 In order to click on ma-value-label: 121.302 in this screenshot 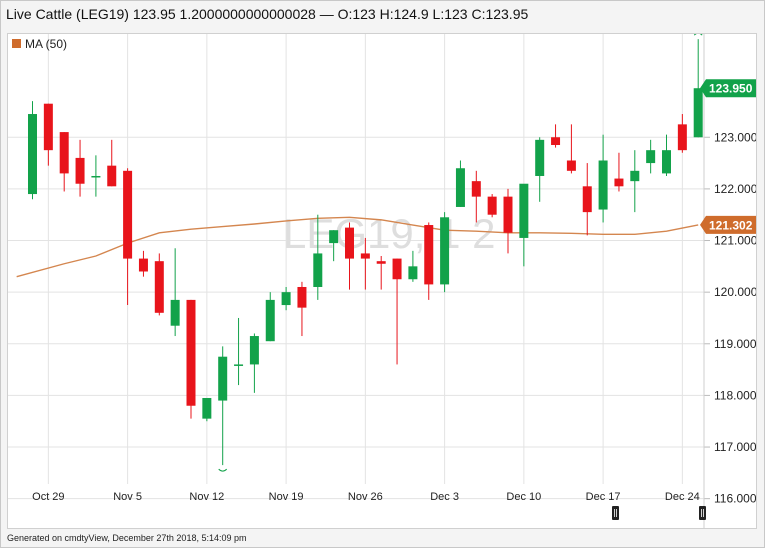, I will do `click(731, 225)`.